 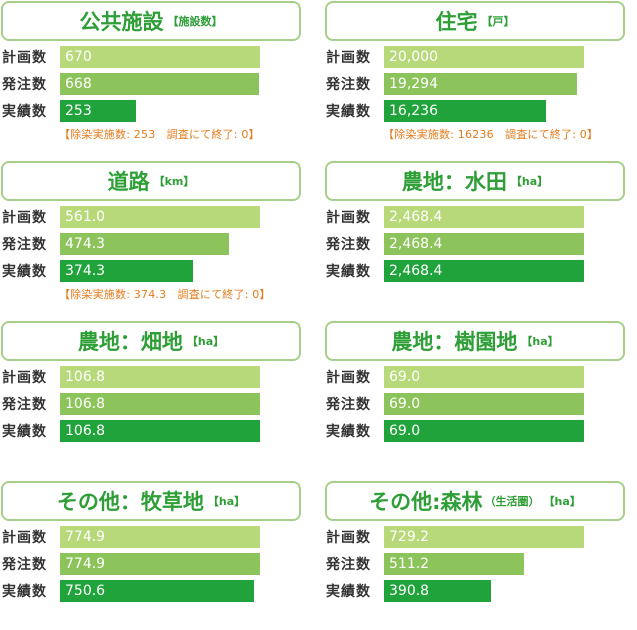 I want to click on chart-title: 住宅, so click(x=456, y=22).